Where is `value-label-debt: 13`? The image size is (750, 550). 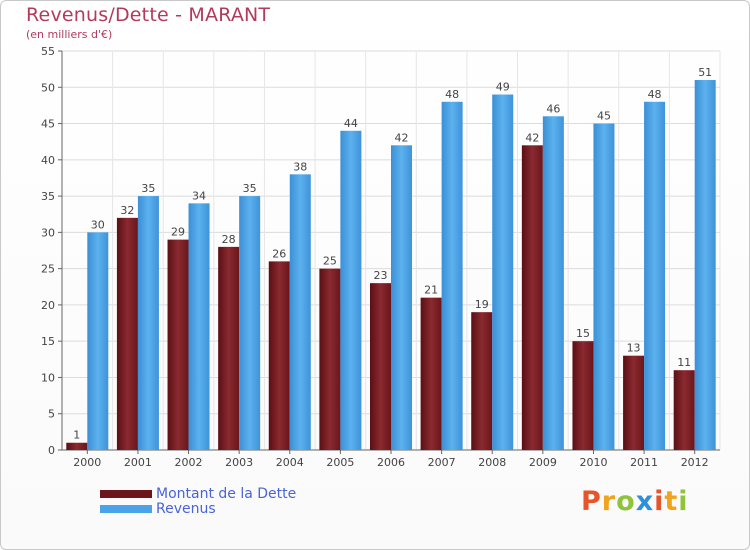 value-label-debt: 13 is located at coordinates (634, 348).